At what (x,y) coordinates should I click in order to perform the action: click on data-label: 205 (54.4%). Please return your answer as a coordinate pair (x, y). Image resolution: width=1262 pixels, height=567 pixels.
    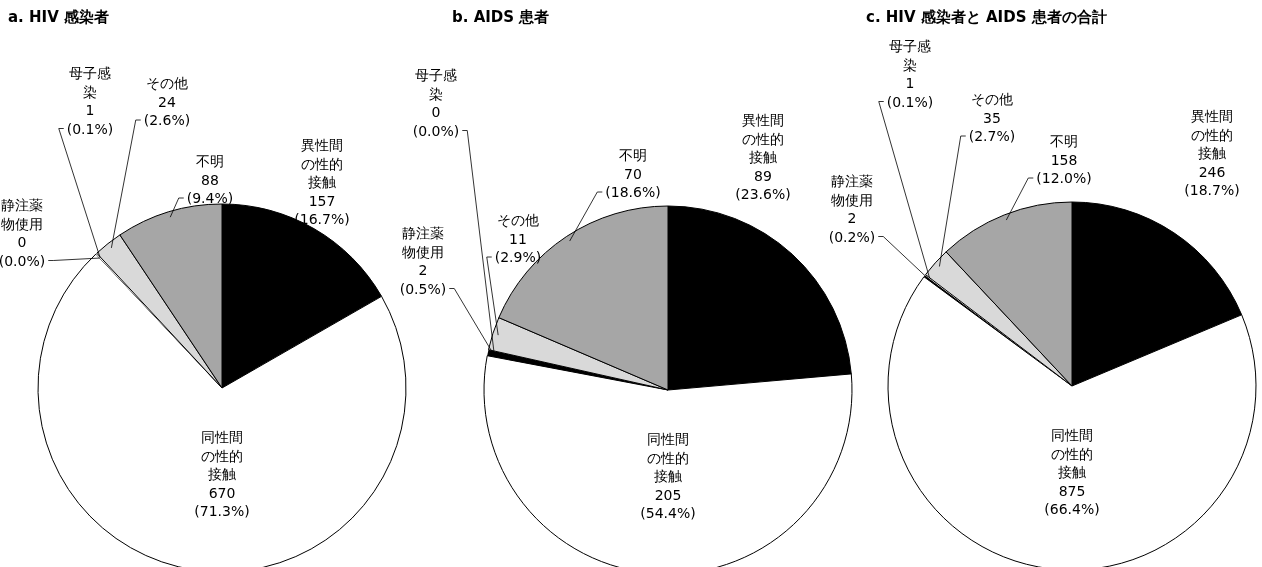
    Looking at the image, I should click on (668, 503).